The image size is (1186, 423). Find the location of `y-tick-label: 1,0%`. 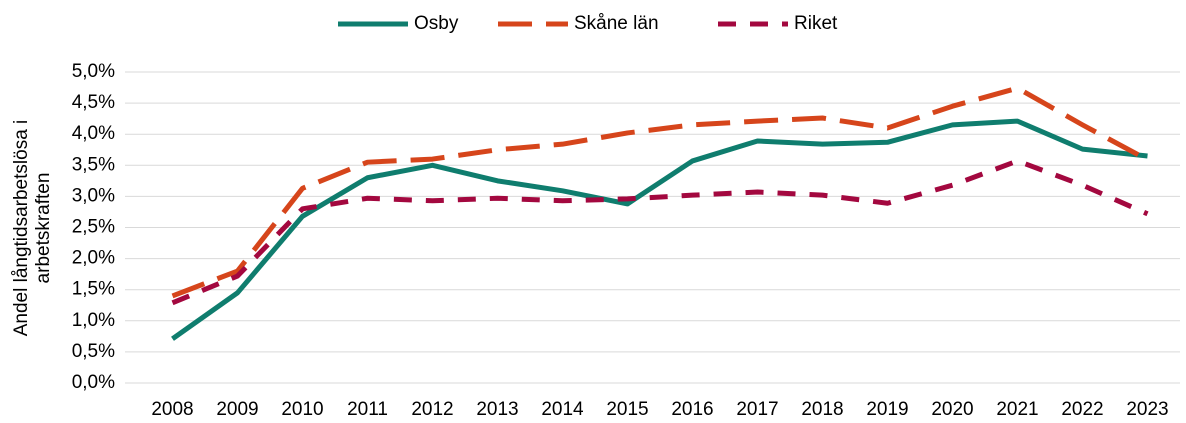

y-tick-label: 1,0% is located at coordinates (93, 320).